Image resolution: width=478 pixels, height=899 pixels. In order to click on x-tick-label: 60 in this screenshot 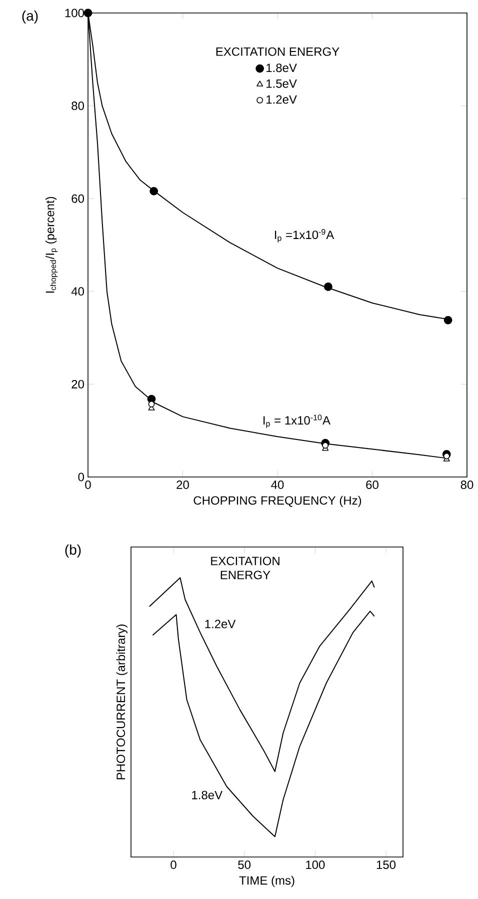, I will do `click(372, 485)`.